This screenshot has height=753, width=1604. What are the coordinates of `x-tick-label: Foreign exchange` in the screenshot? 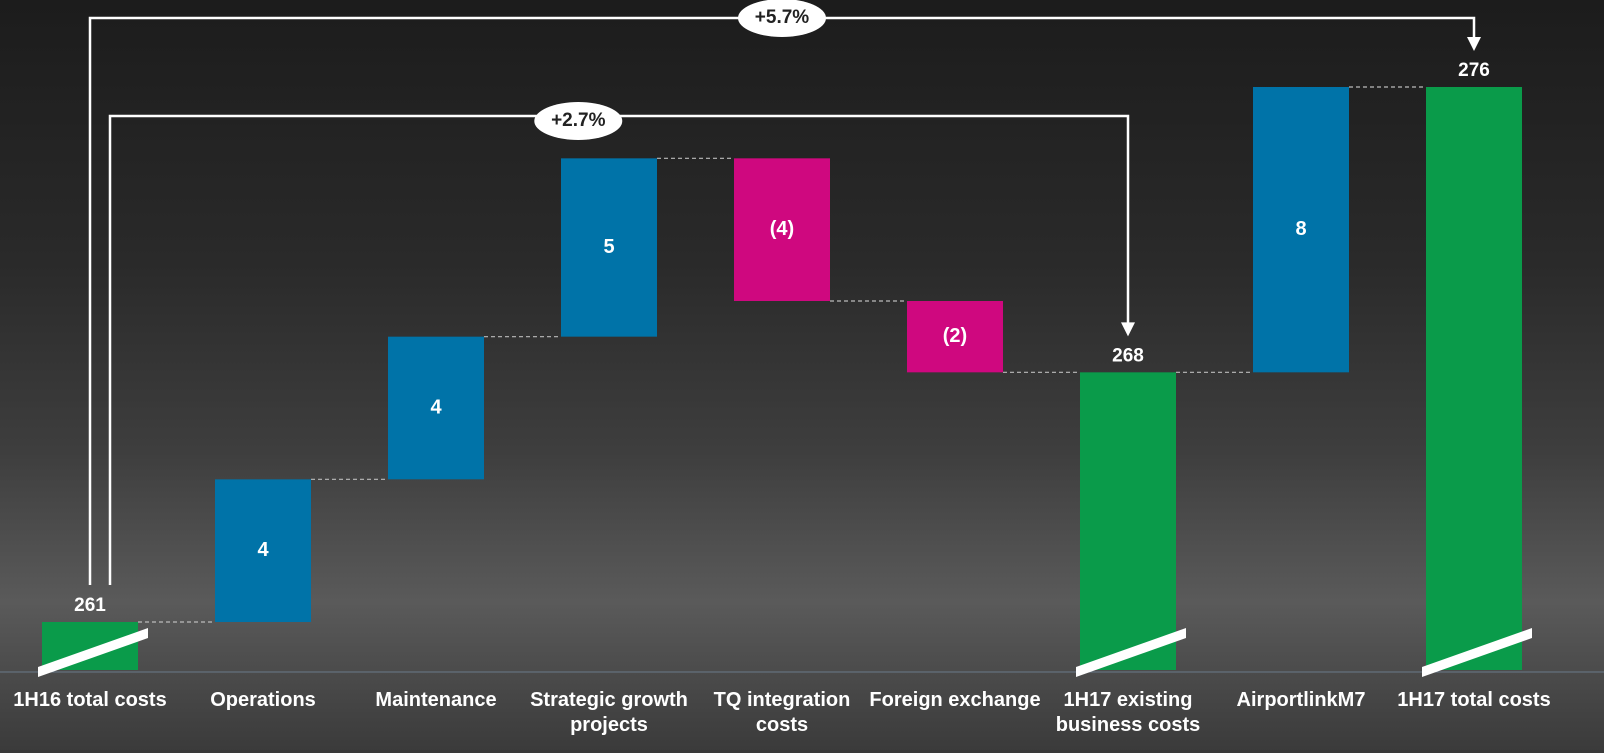 It's located at (955, 700).